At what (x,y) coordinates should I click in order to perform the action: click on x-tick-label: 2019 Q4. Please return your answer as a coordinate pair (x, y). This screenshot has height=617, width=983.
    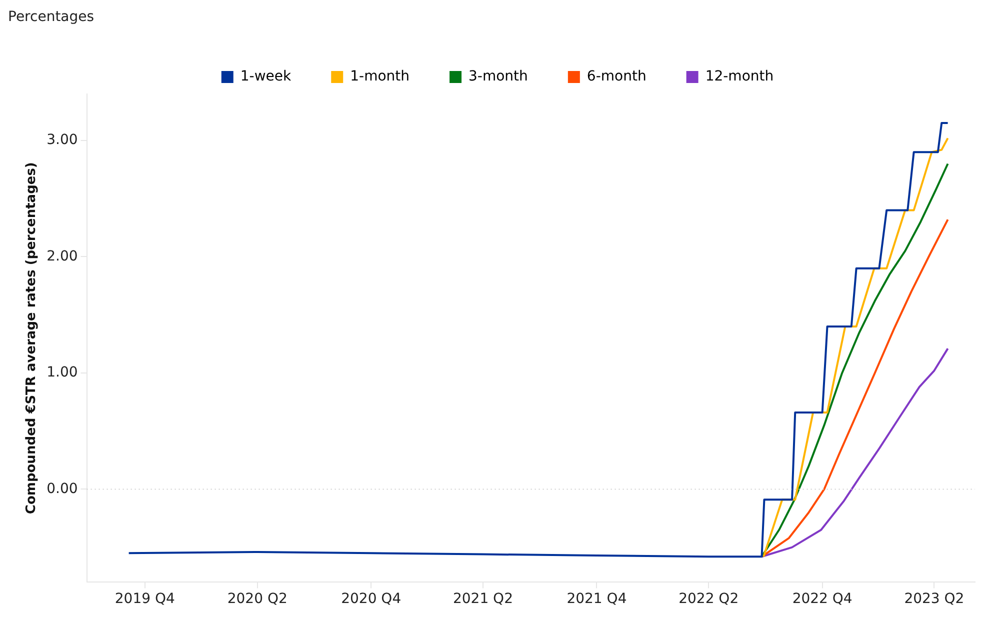
    Looking at the image, I should click on (144, 599).